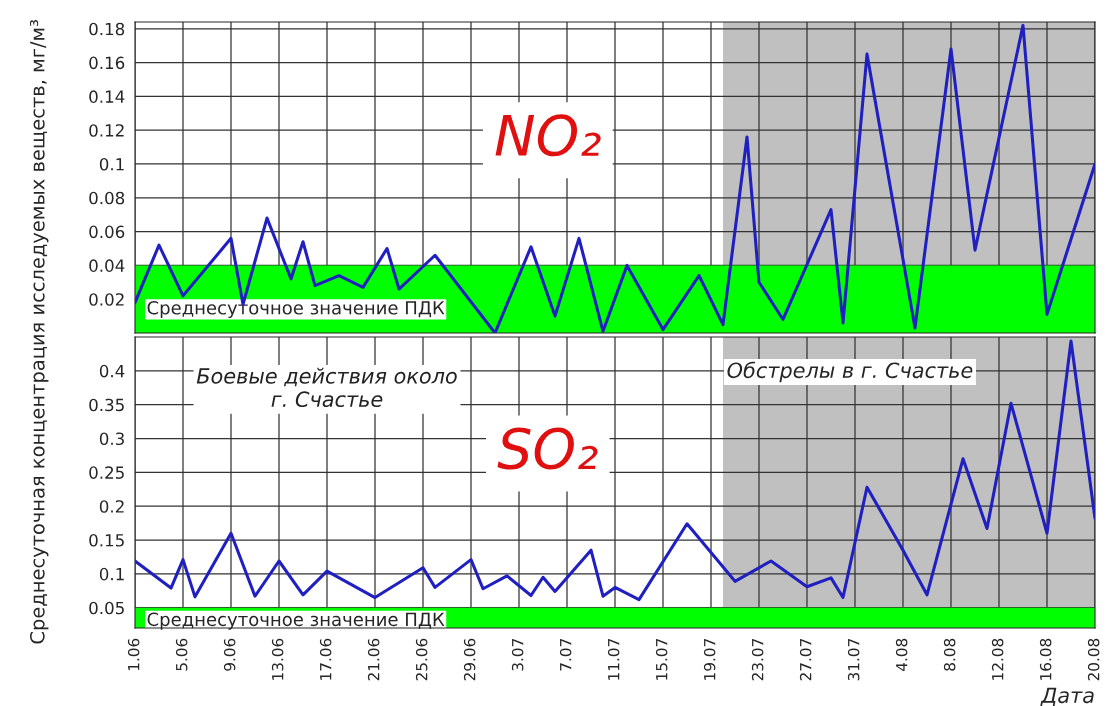  Describe the element at coordinates (106, 608) in the screenshot. I see `y-tick-label: 0.05` at that location.